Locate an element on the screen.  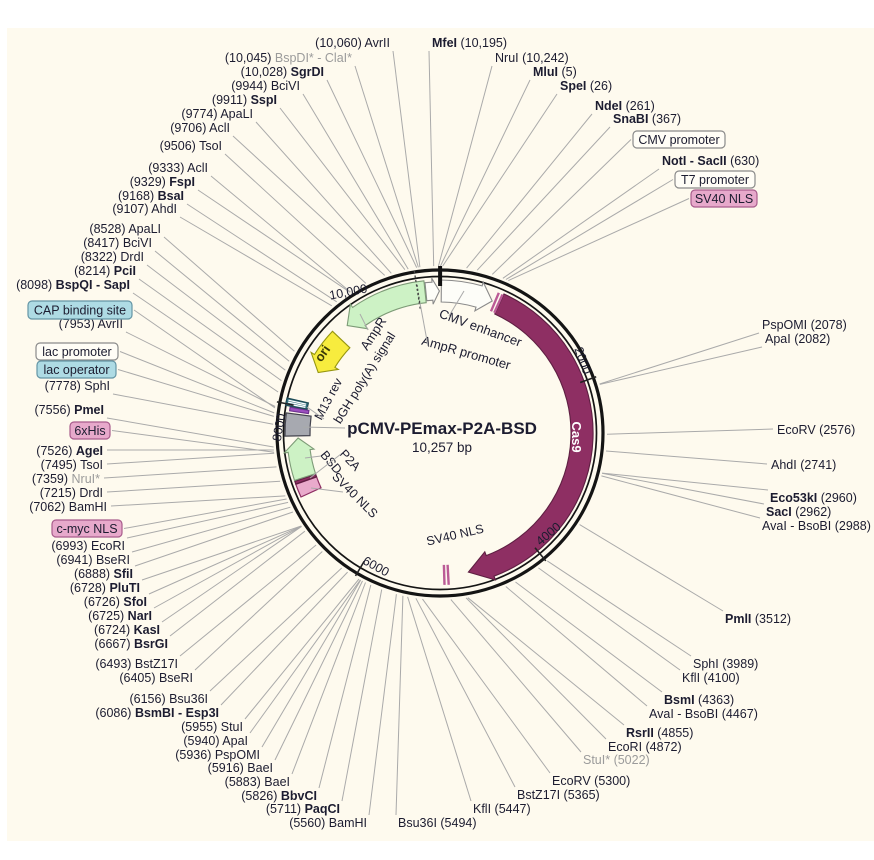
site-label--5560-bamhi: (5560) BamHI is located at coordinates (328, 823).